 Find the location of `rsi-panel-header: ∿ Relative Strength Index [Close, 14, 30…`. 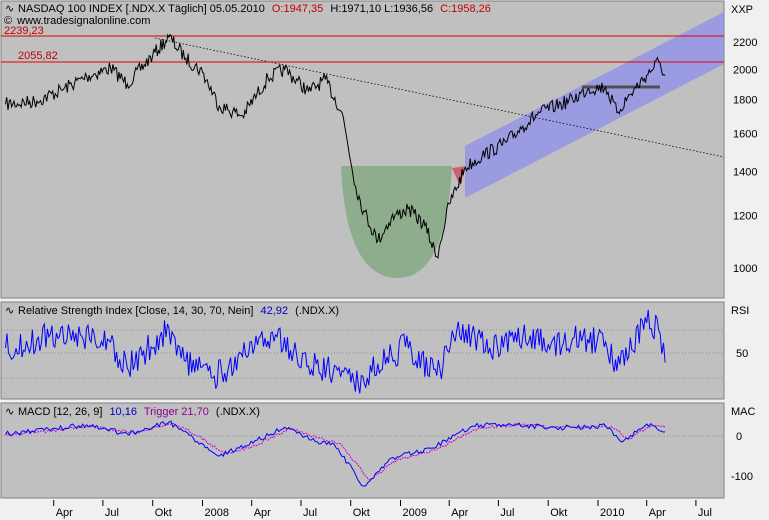

rsi-panel-header: ∿ Relative Strength Index [Close, 14, 30… is located at coordinates (377, 332).